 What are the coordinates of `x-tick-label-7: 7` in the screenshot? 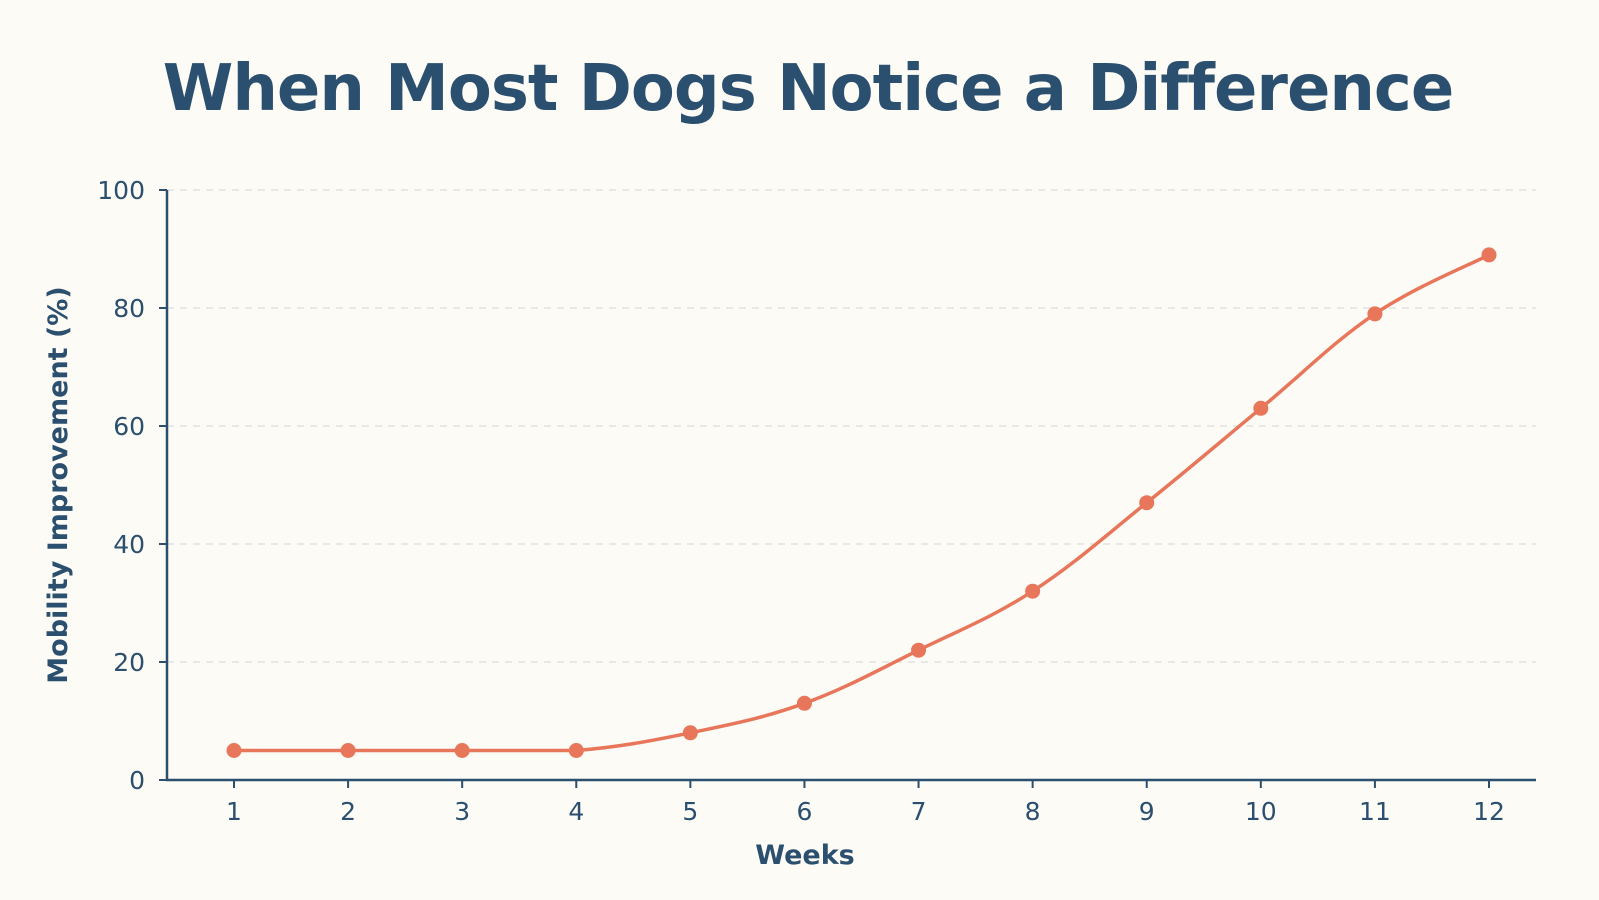 It's located at (919, 811).